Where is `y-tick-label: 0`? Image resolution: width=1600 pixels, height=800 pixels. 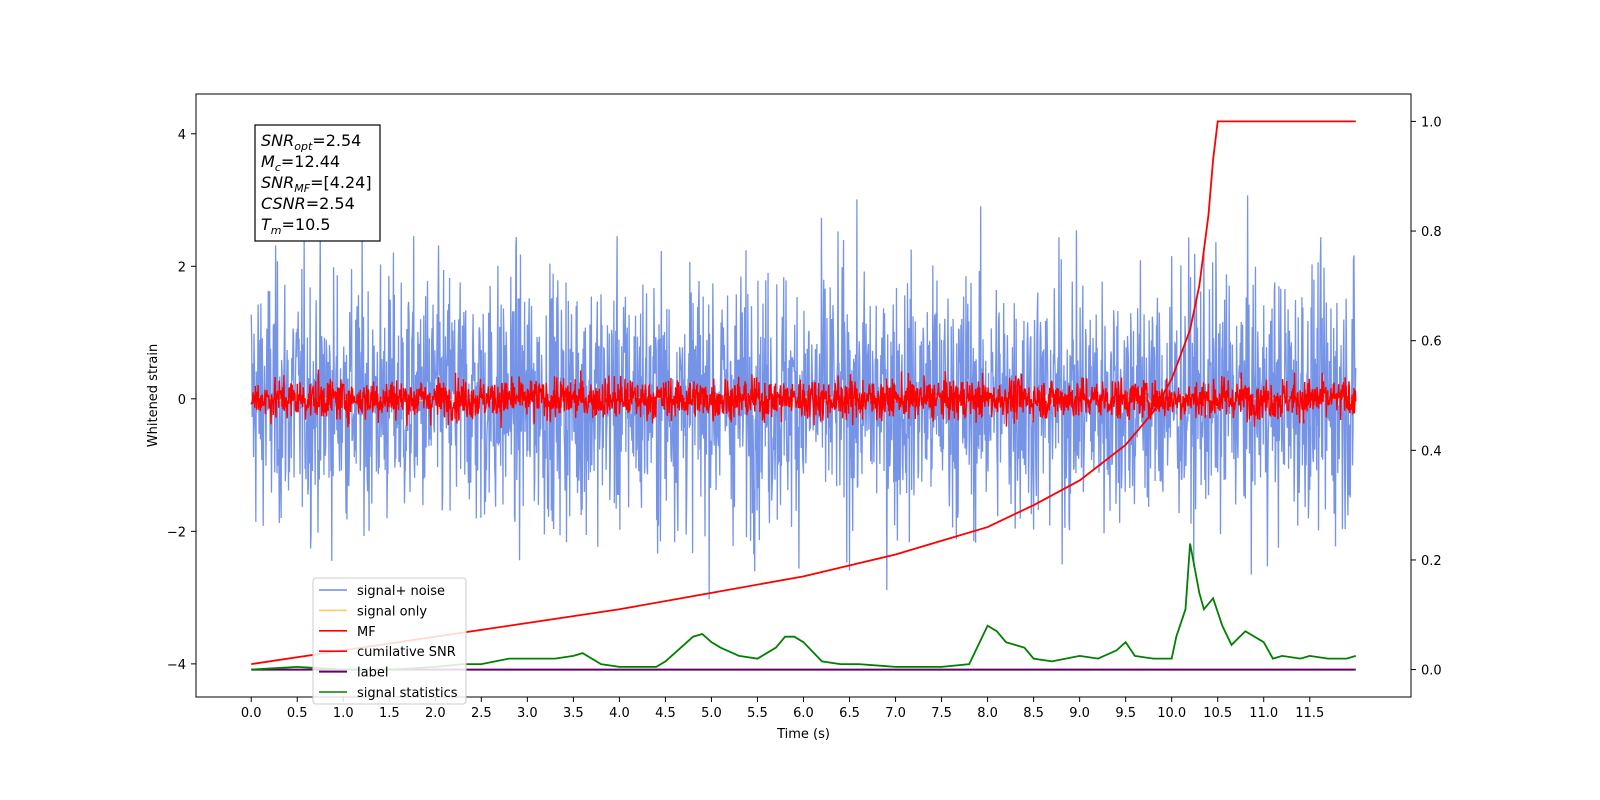
y-tick-label: 0 is located at coordinates (182, 400).